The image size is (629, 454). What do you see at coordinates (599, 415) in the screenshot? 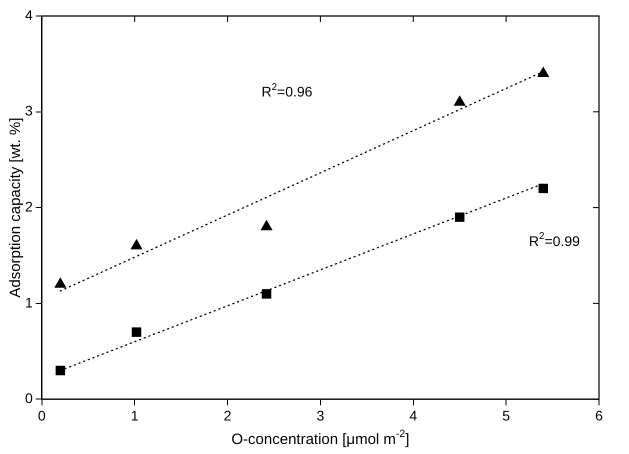
I see `x-tick-label: 6` at bounding box center [599, 415].